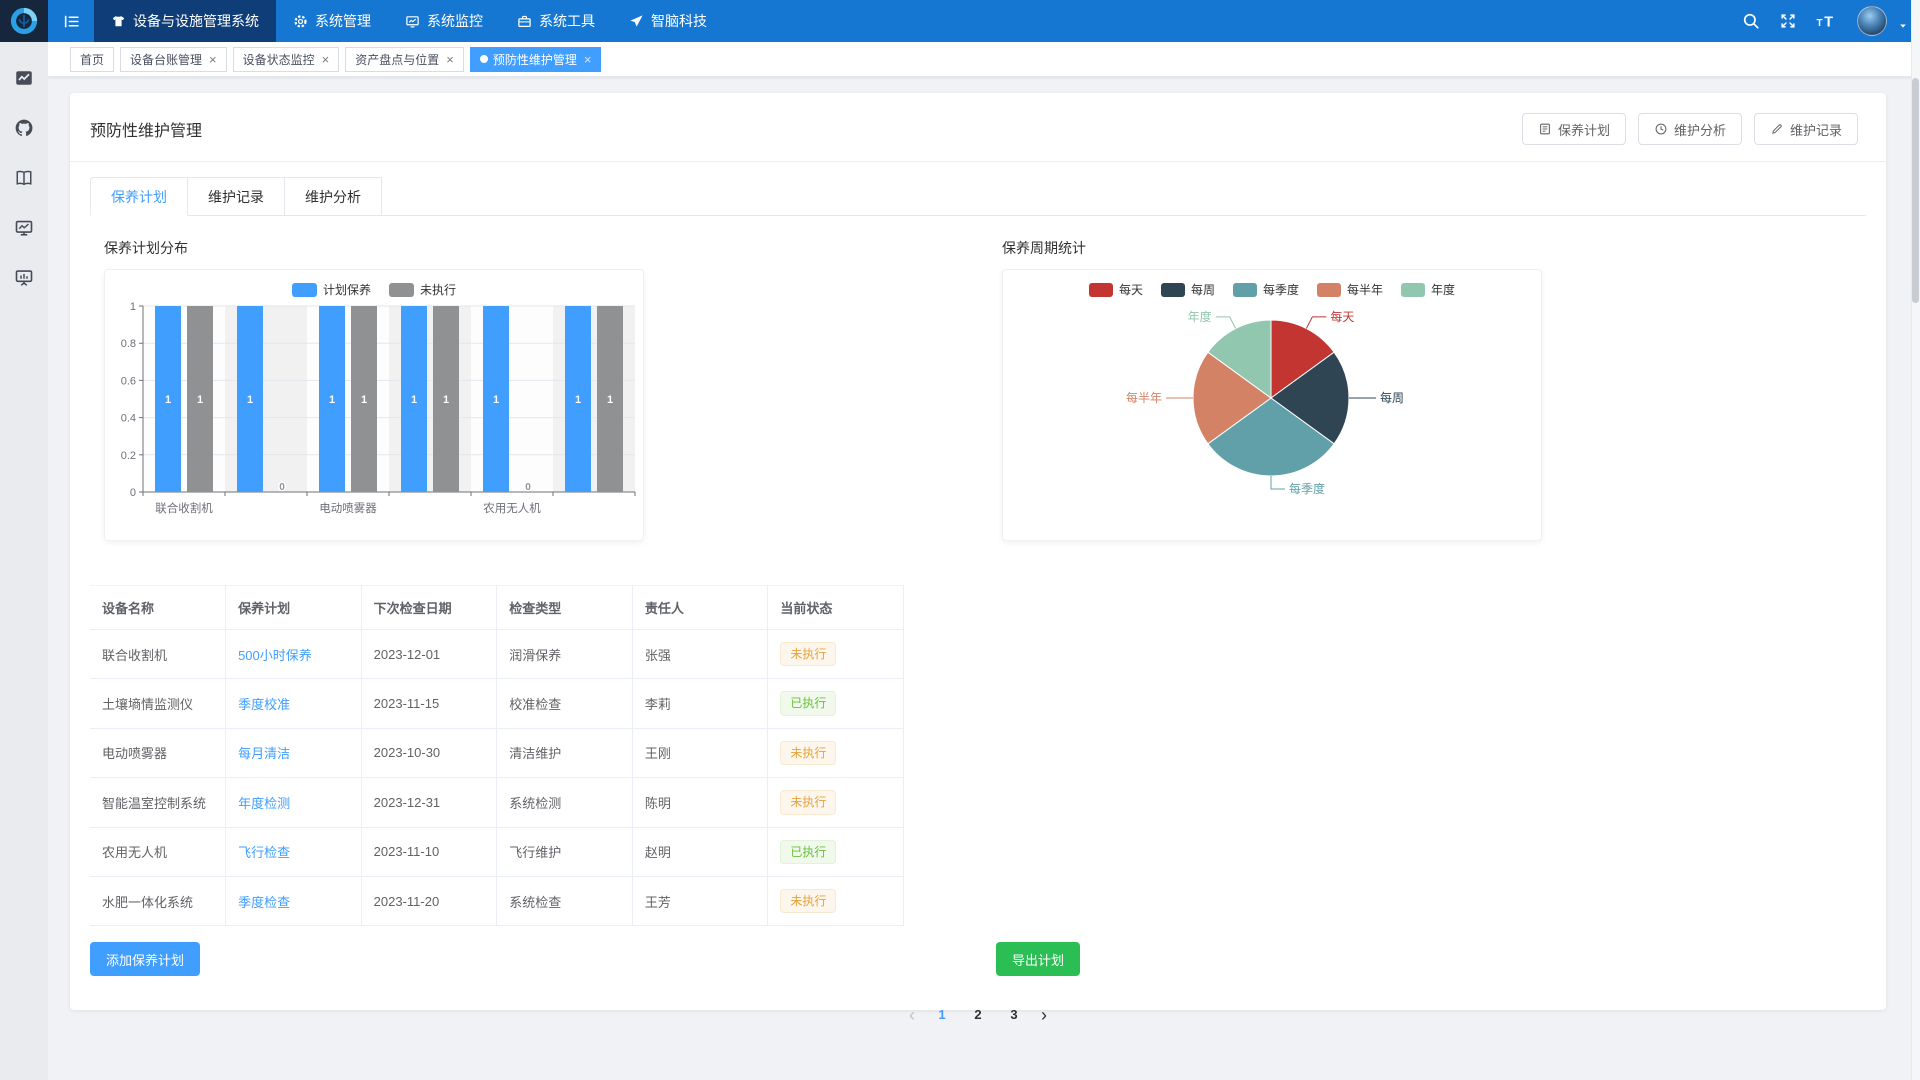 The image size is (1920, 1080). What do you see at coordinates (128, 344) in the screenshot?
I see `svg-text: 0.8` at bounding box center [128, 344].